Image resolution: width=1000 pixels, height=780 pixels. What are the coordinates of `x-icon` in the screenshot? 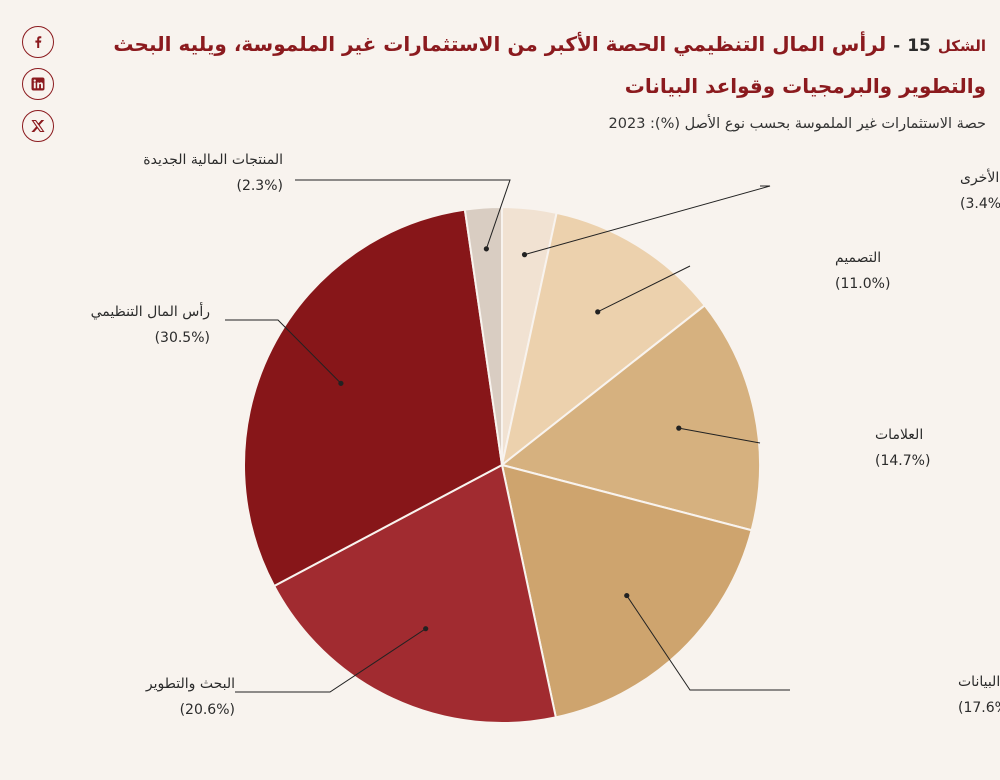 It's located at (38, 126).